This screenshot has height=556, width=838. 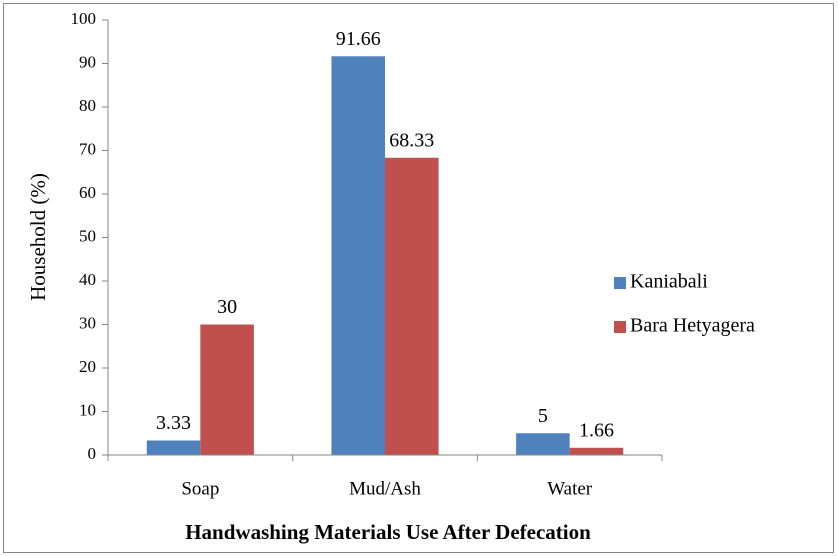 What do you see at coordinates (358, 39) in the screenshot?
I see `data-label: 91.66` at bounding box center [358, 39].